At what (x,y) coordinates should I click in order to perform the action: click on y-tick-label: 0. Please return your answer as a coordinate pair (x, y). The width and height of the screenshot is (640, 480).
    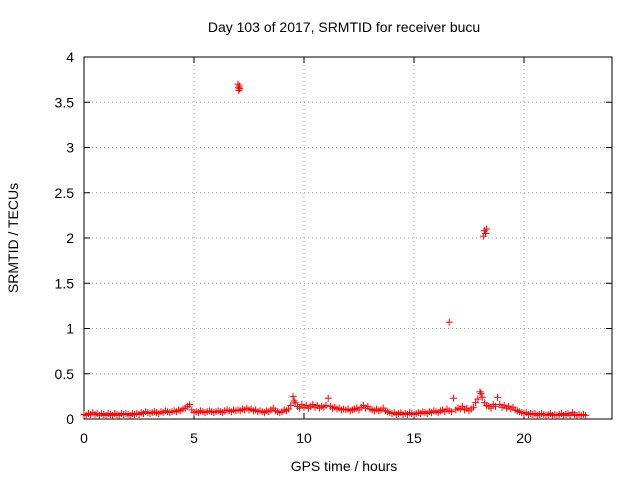
    Looking at the image, I should click on (70, 419).